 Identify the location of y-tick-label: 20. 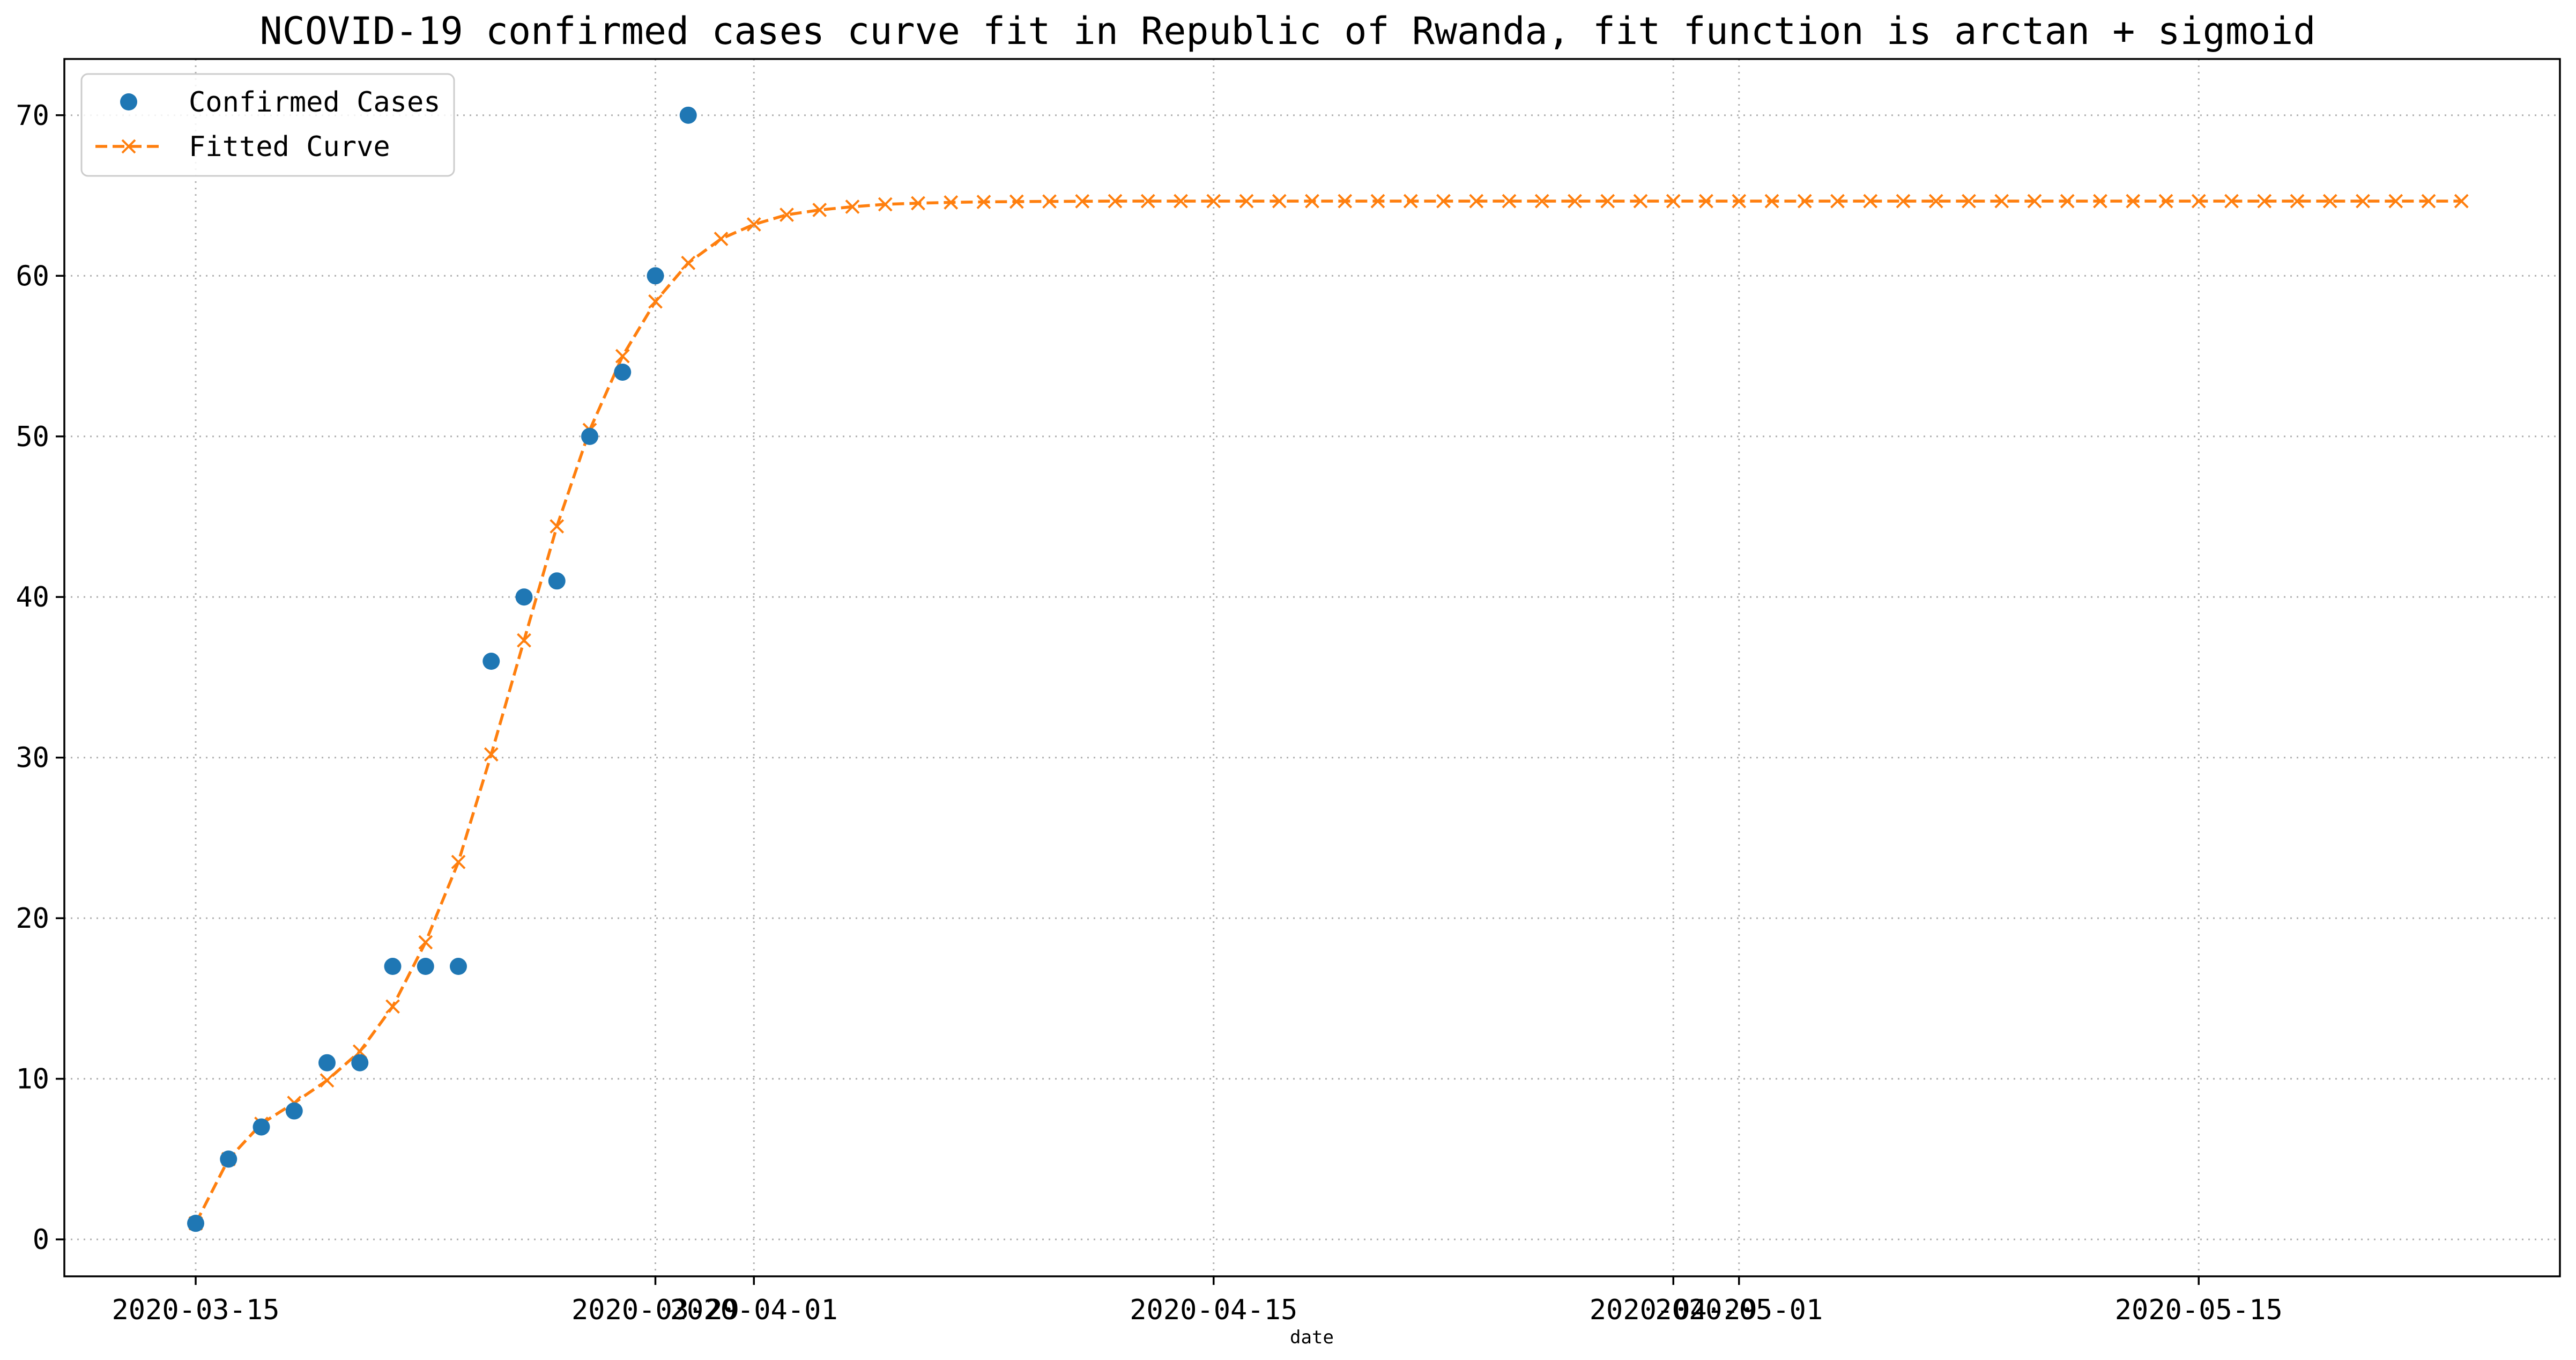
(32, 919).